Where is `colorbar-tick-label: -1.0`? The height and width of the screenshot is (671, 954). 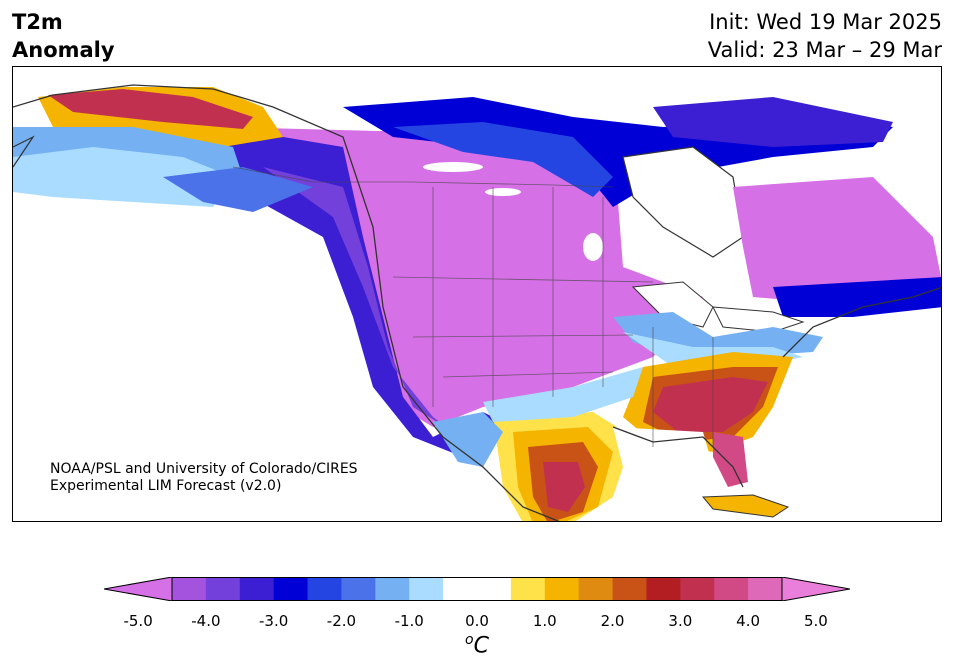 colorbar-tick-label: -1.0 is located at coordinates (409, 621).